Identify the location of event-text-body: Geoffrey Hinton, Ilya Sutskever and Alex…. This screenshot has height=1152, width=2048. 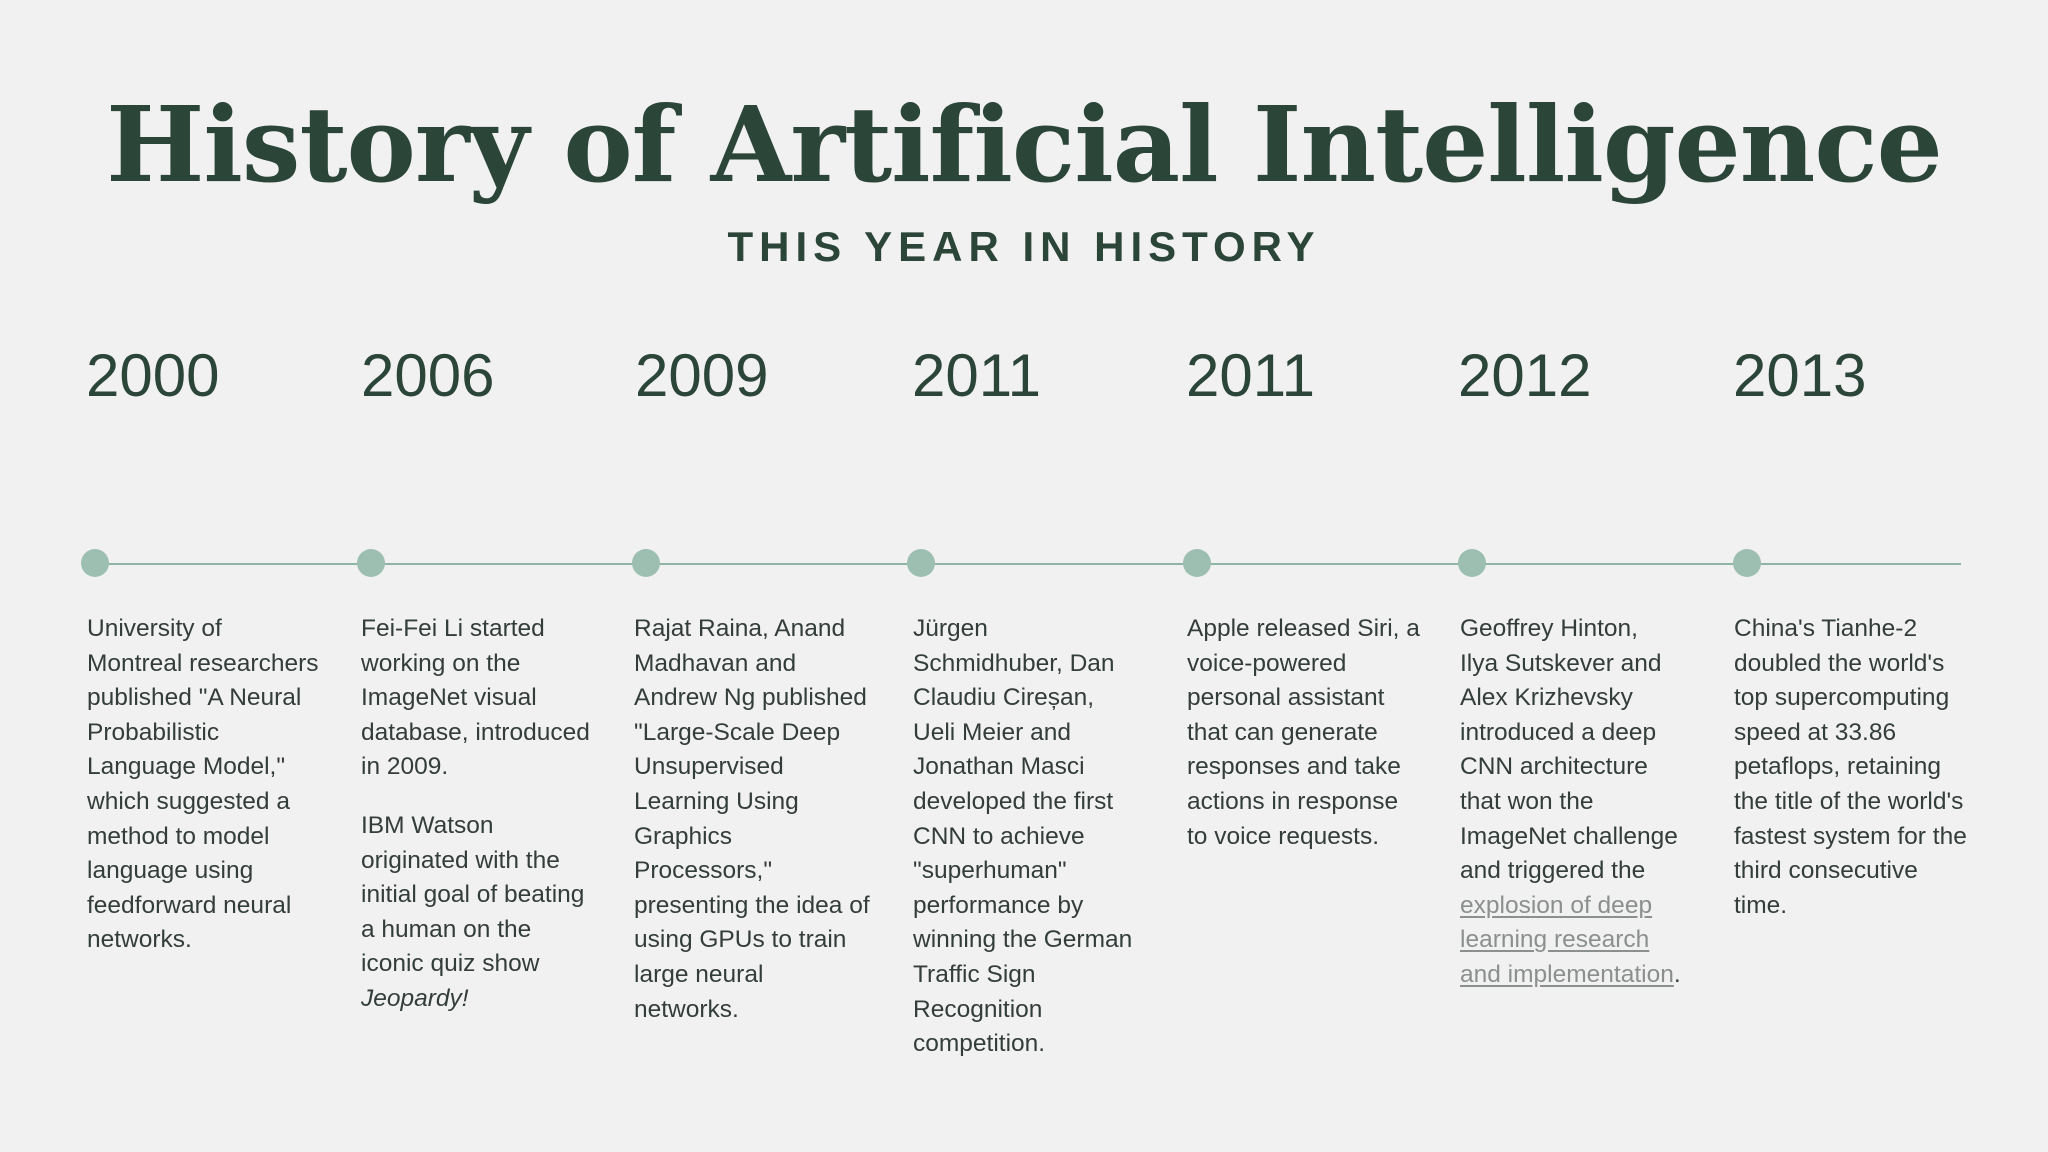
(1569, 750).